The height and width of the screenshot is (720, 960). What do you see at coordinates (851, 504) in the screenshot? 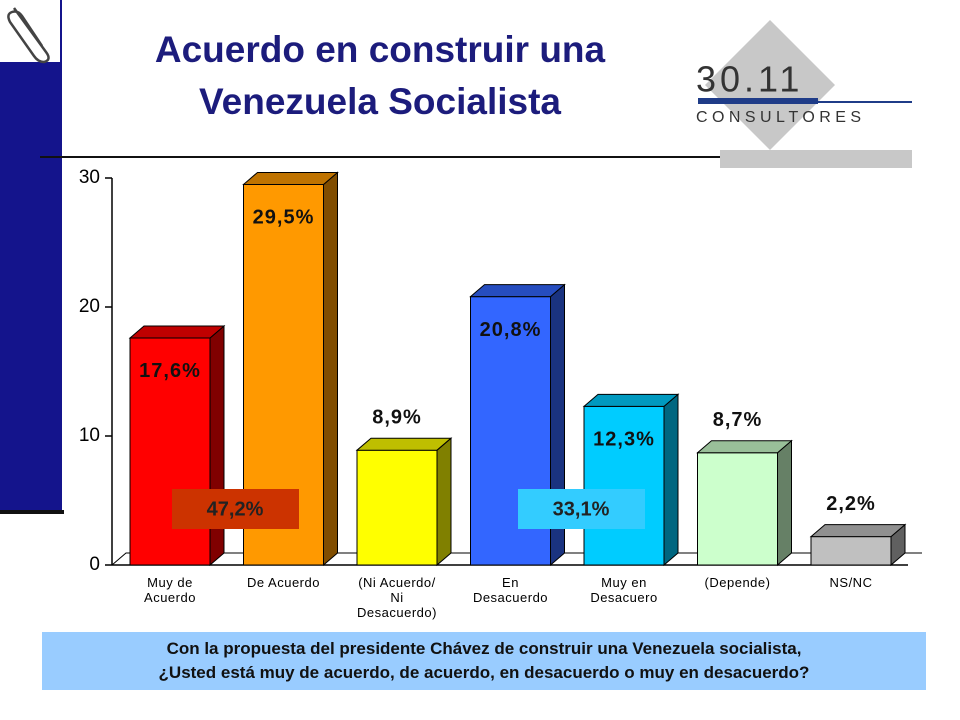
I see `value-label: 2,2%` at bounding box center [851, 504].